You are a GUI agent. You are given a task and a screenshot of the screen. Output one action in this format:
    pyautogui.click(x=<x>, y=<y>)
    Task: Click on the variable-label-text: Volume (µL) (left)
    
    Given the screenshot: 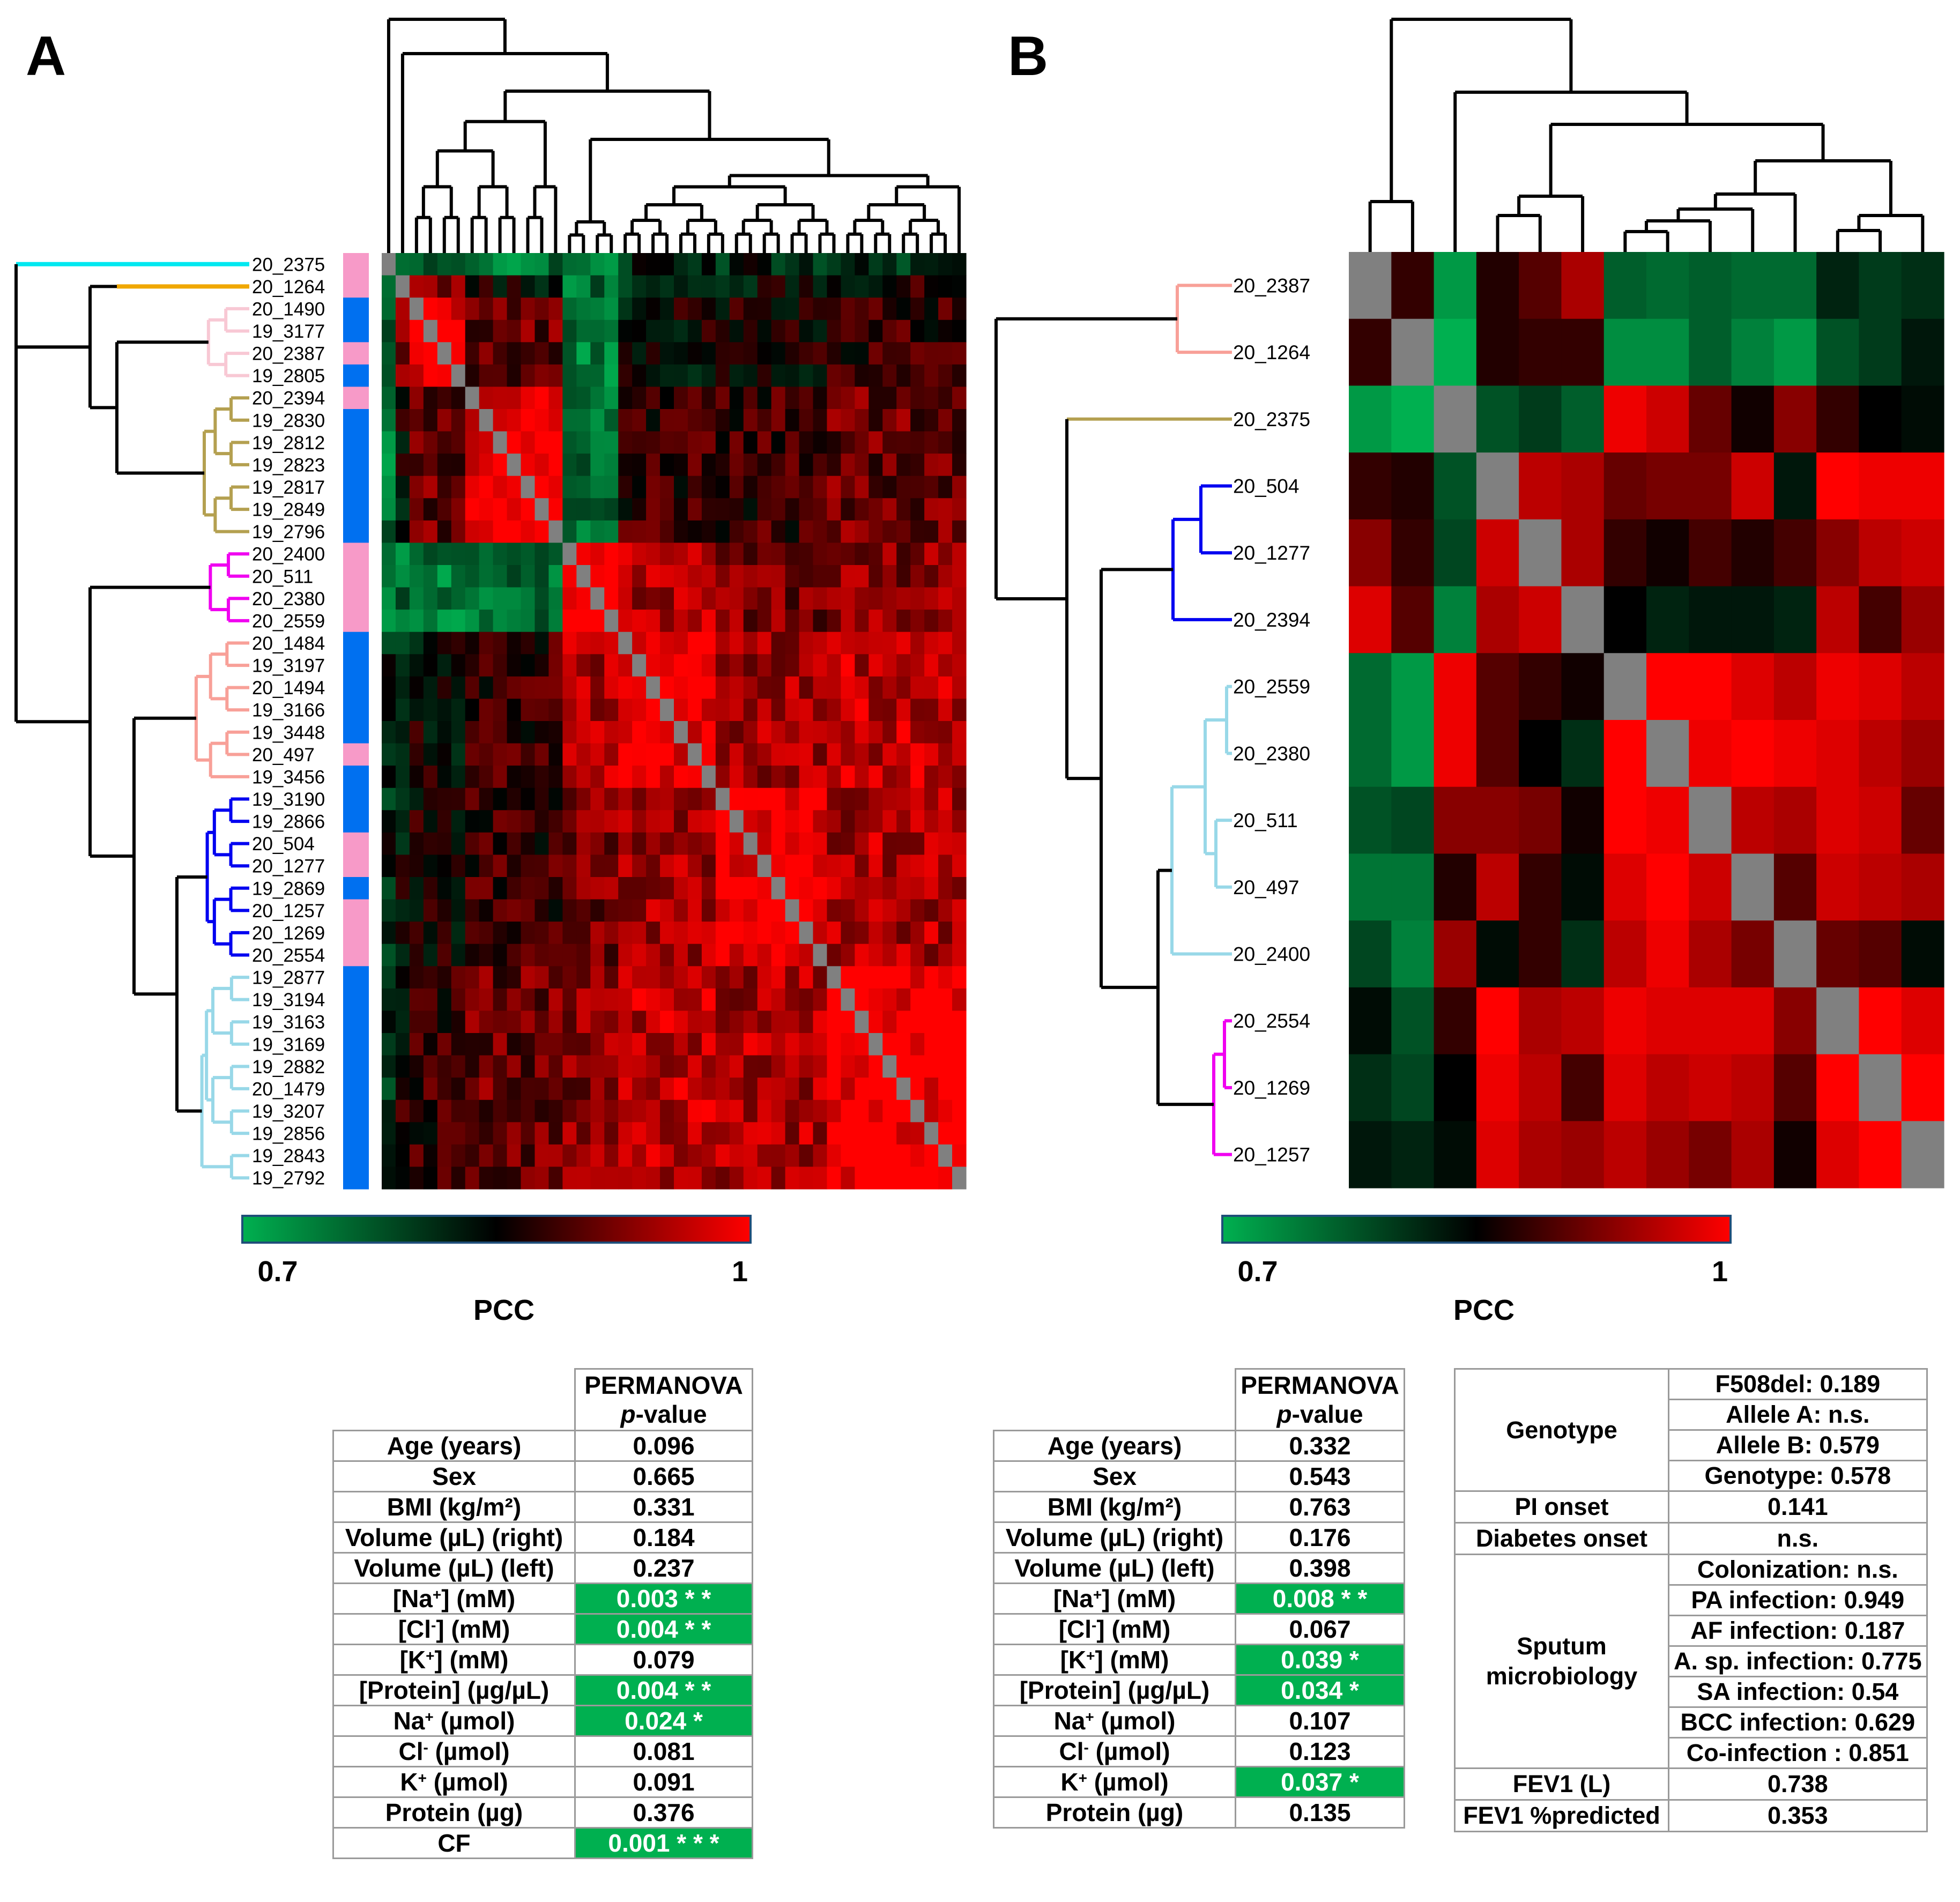 What is the action you would take?
    pyautogui.click(x=454, y=1568)
    